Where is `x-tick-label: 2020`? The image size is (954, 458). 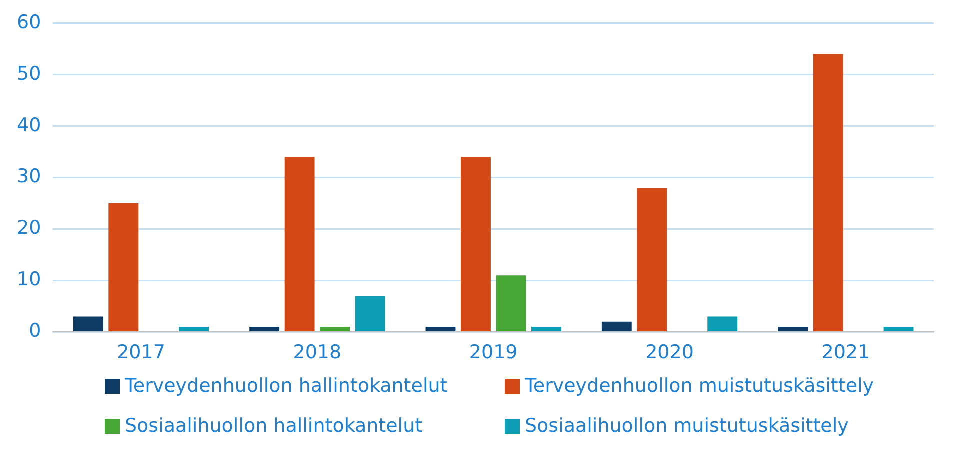 x-tick-label: 2020 is located at coordinates (670, 353).